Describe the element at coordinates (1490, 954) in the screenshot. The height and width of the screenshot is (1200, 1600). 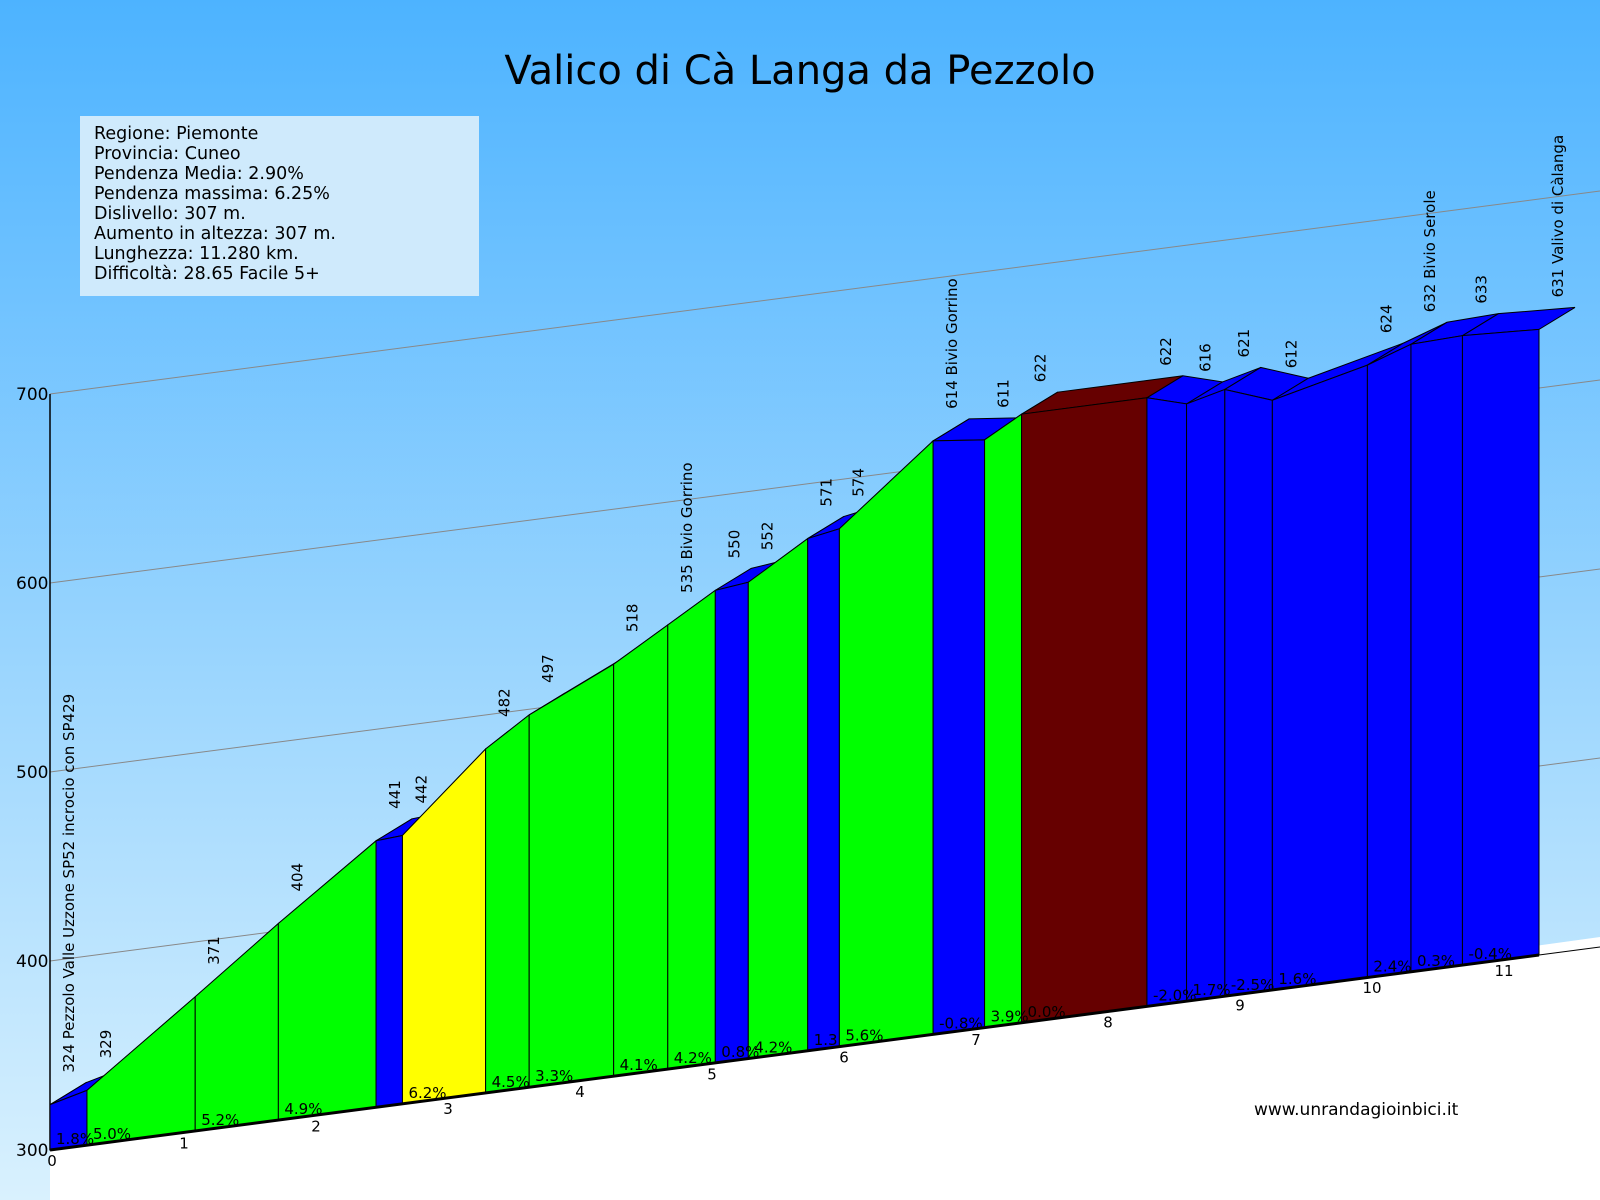
I see `segment-grade-label: -0.4%` at that location.